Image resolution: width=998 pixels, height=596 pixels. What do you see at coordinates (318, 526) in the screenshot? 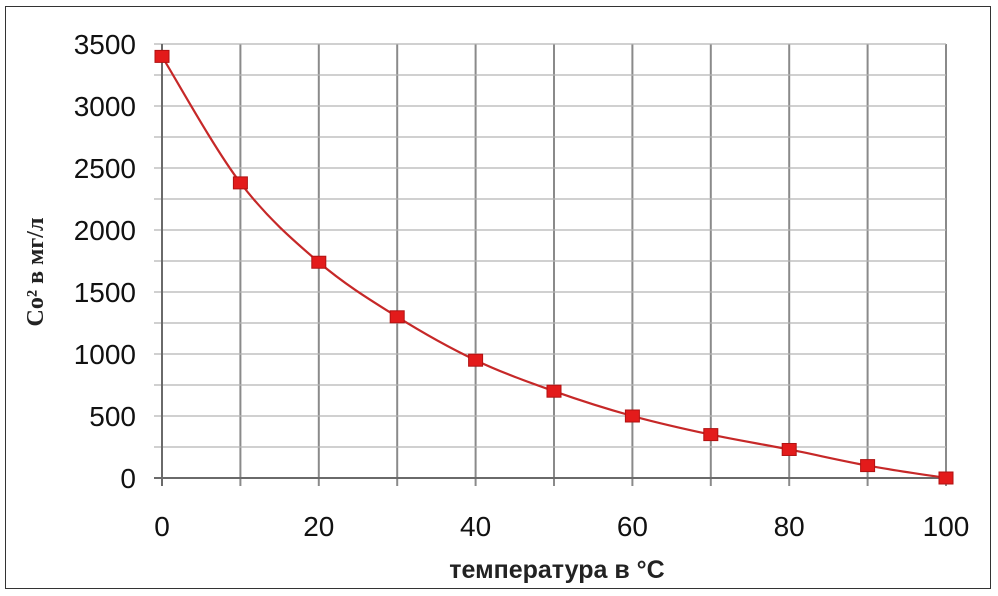
I see `x-tick-label: 20` at bounding box center [318, 526].